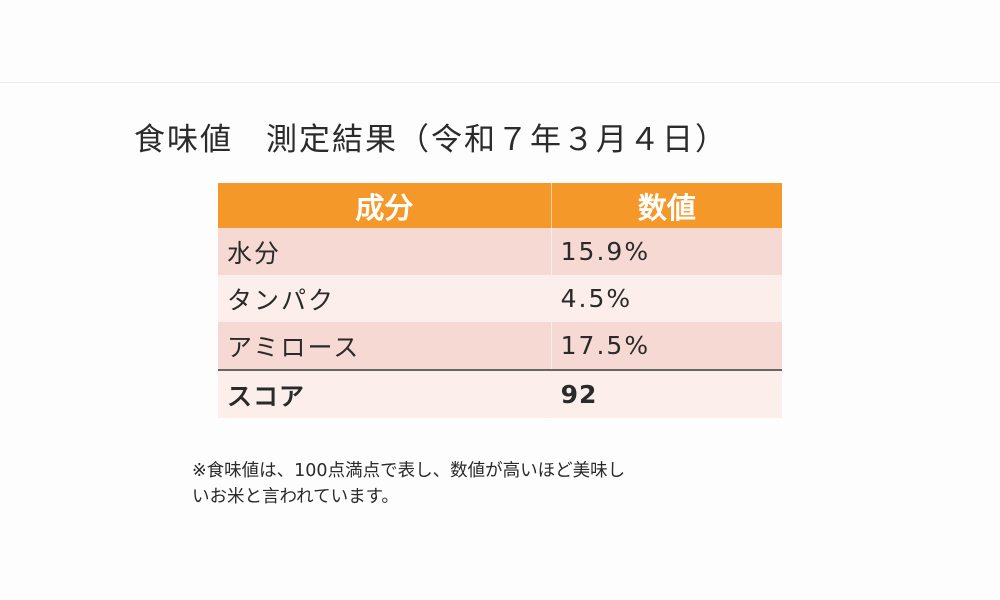 This screenshot has width=1000, height=600. Describe the element at coordinates (666, 205) in the screenshot. I see `header-value: 数値` at that location.